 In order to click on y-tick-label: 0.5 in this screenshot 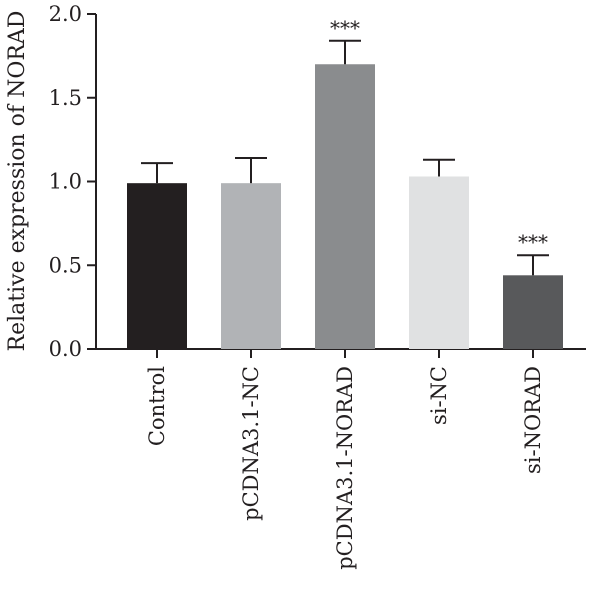, I will do `click(65, 265)`.